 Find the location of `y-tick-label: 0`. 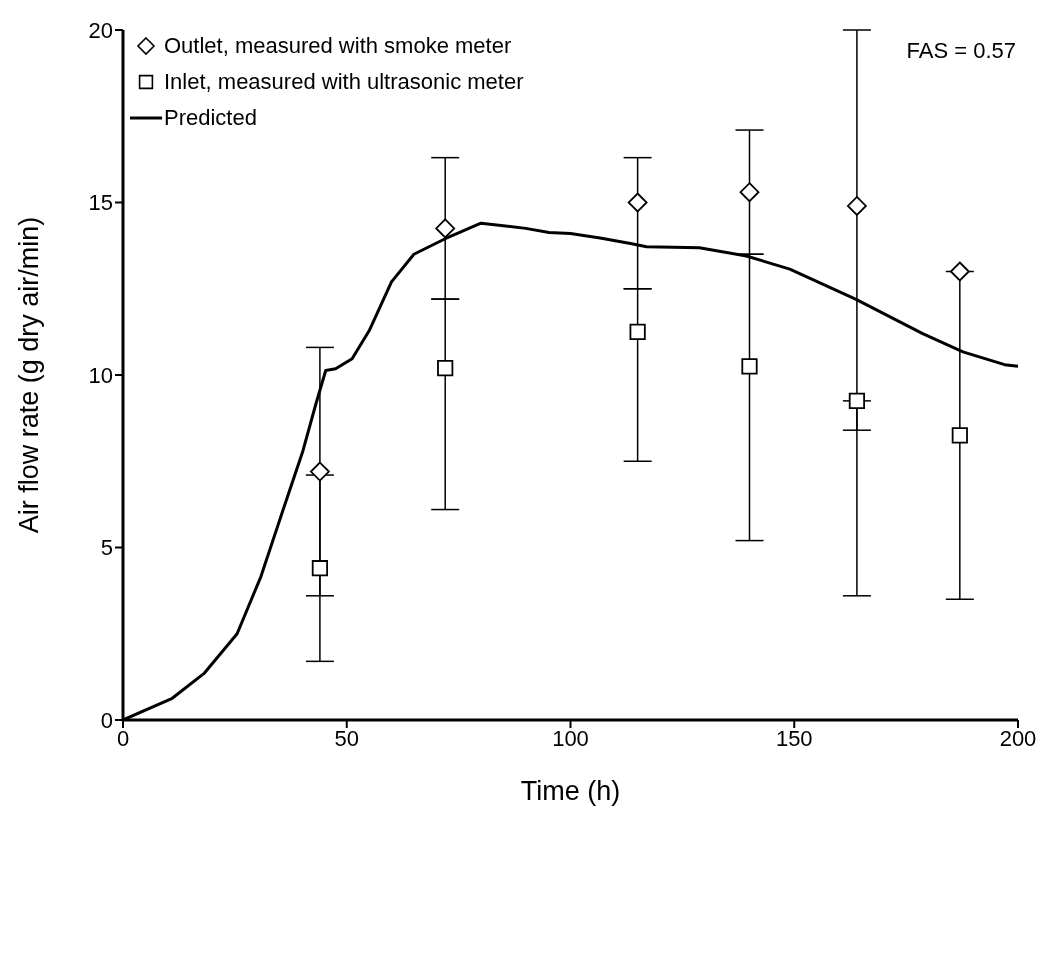

y-tick-label: 0 is located at coordinates (106, 720).